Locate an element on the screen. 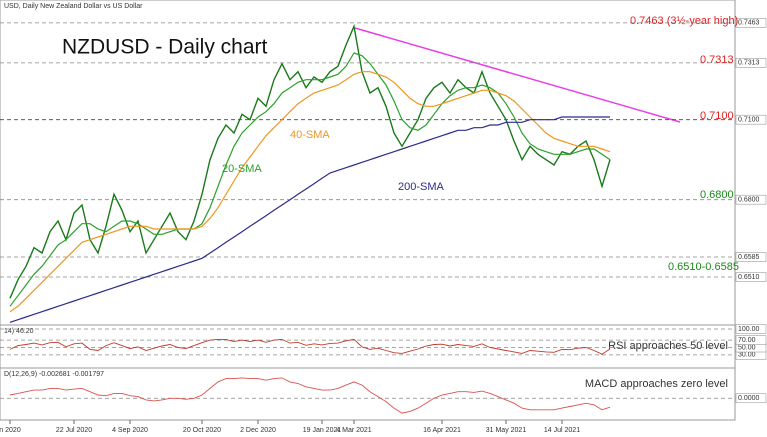  y-tick-label: 70.00 is located at coordinates (747, 340).